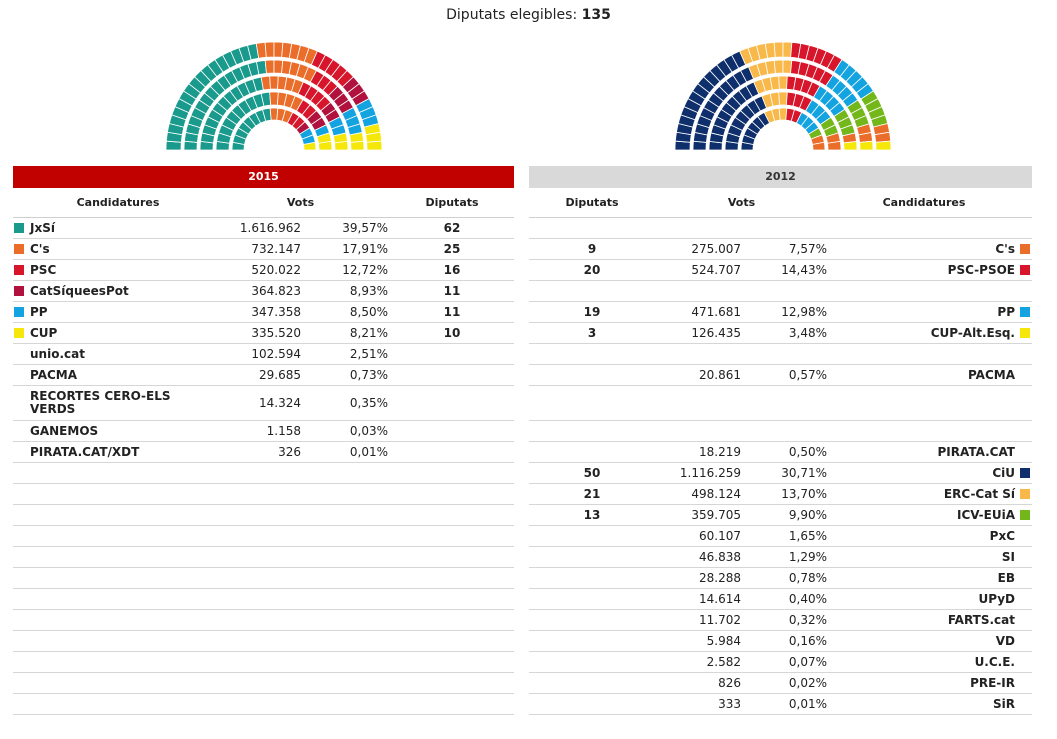 Image resolution: width=1057 pixels, height=739 pixels. What do you see at coordinates (780, 203) in the screenshot?
I see `table-header: Diputats Vots Candidatures` at bounding box center [780, 203].